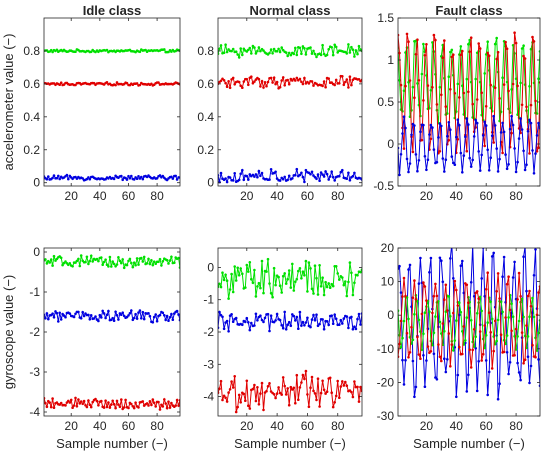  I want to click on y-tick-label: 0.5, so click(385, 102).